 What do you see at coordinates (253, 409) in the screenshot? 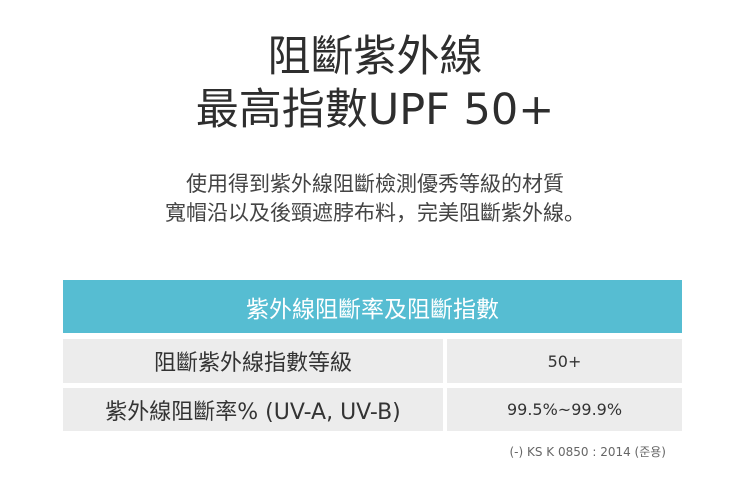
I see `row-label-block-rate: 紫外線阻斷率% (UV-A, UV-B)` at bounding box center [253, 409].